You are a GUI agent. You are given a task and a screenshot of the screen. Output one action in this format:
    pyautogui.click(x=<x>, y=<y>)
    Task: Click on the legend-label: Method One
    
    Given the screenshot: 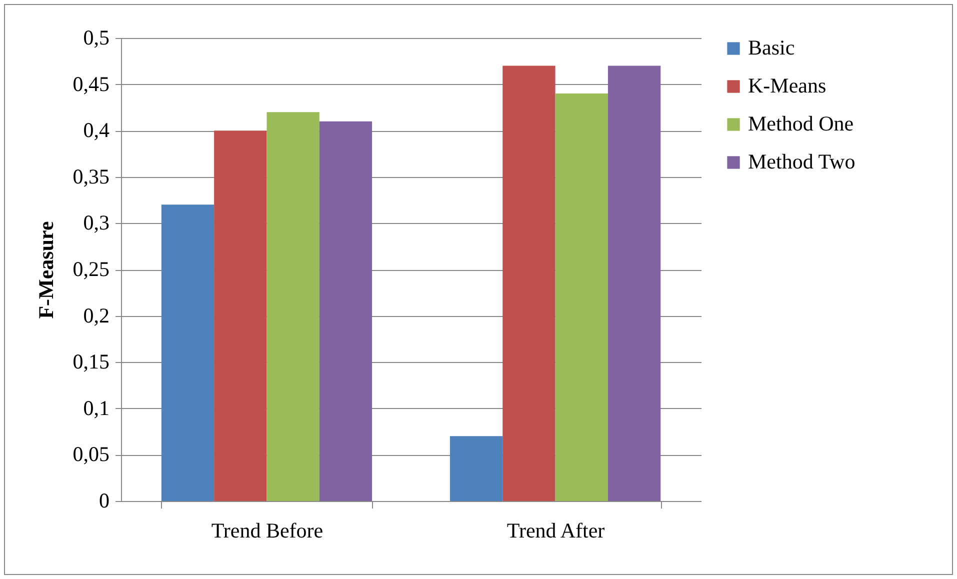 What is the action you would take?
    pyautogui.click(x=801, y=124)
    